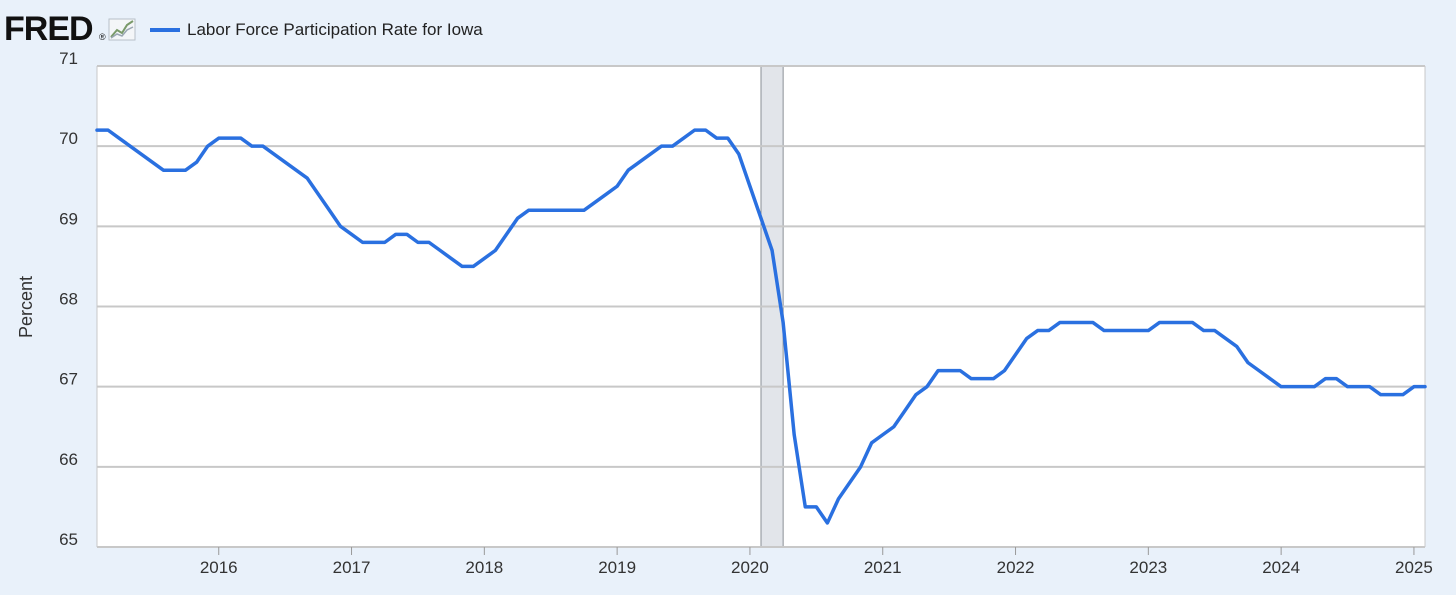 This screenshot has height=595, width=1456. I want to click on x-tick-label: 2021, so click(883, 567).